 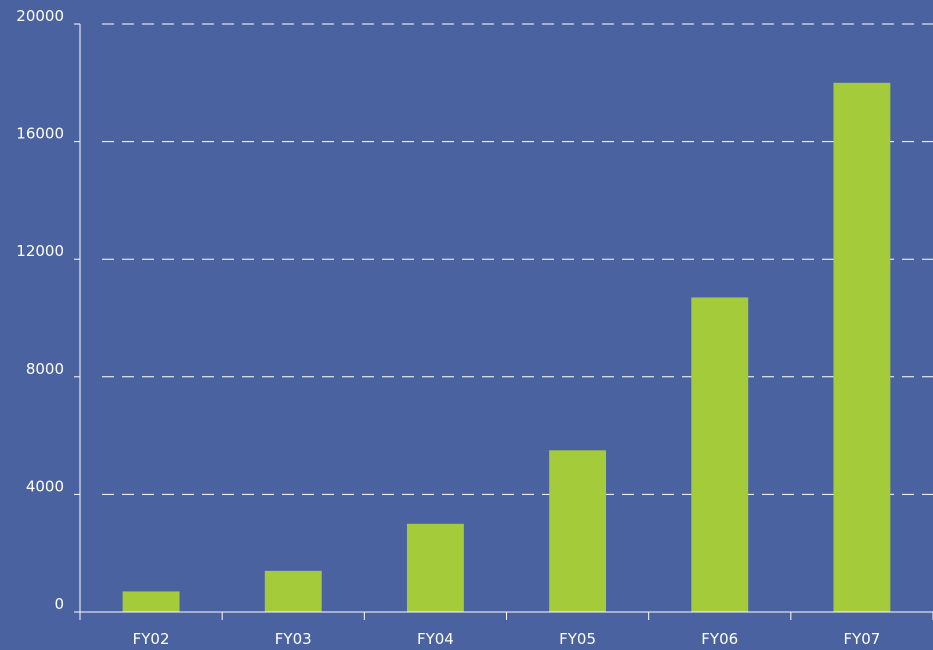 What do you see at coordinates (40, 251) in the screenshot?
I see `y-tick-label: 12000` at bounding box center [40, 251].